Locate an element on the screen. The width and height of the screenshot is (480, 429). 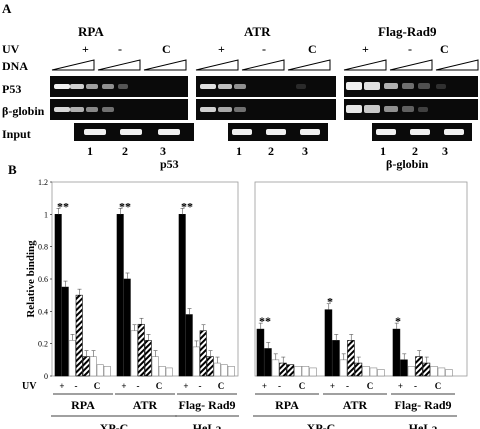
lane-1-globin: 1 is located at coordinates (383, 151).